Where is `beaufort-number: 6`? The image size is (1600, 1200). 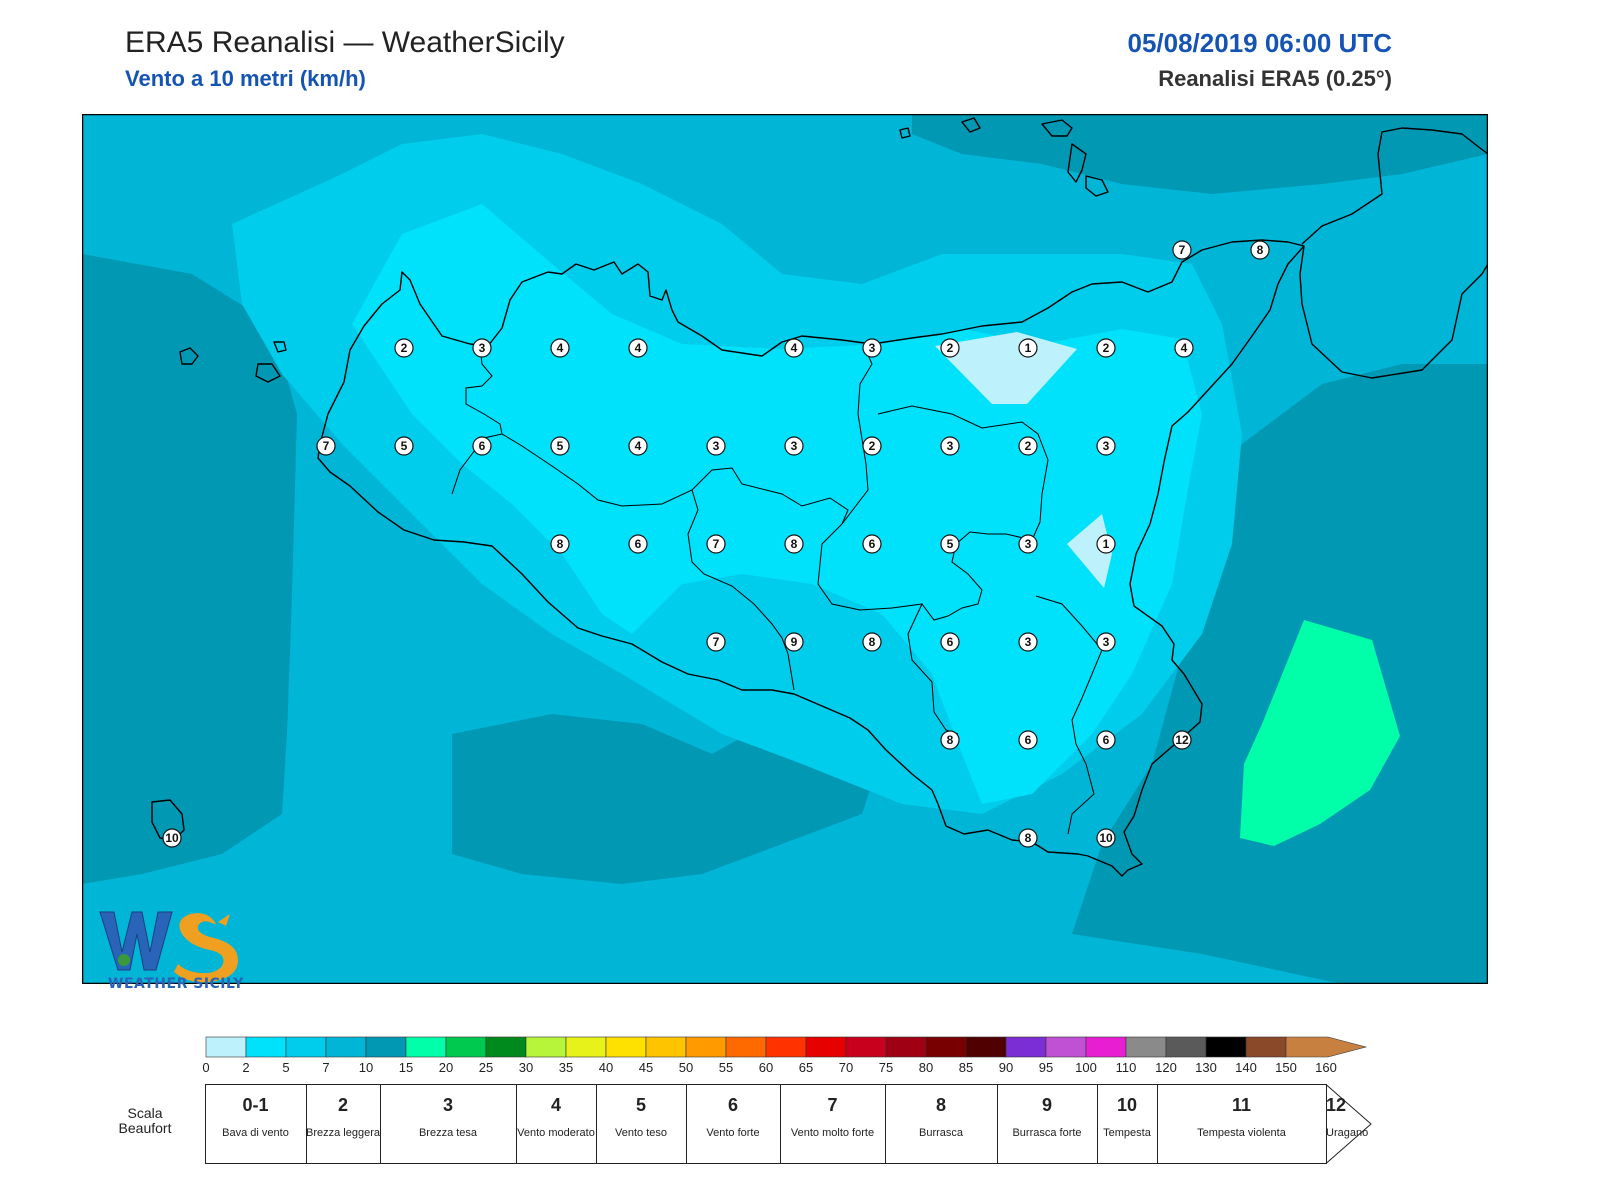
beaufort-number: 6 is located at coordinates (732, 1105).